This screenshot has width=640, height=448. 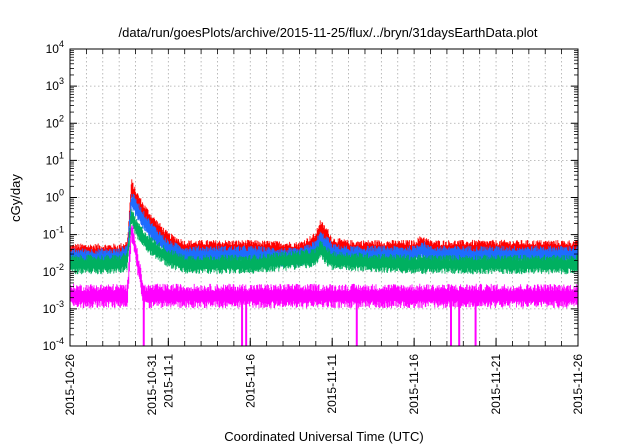 What do you see at coordinates (332, 384) in the screenshot?
I see `x-tick-label: 2015-11-11` at bounding box center [332, 384].